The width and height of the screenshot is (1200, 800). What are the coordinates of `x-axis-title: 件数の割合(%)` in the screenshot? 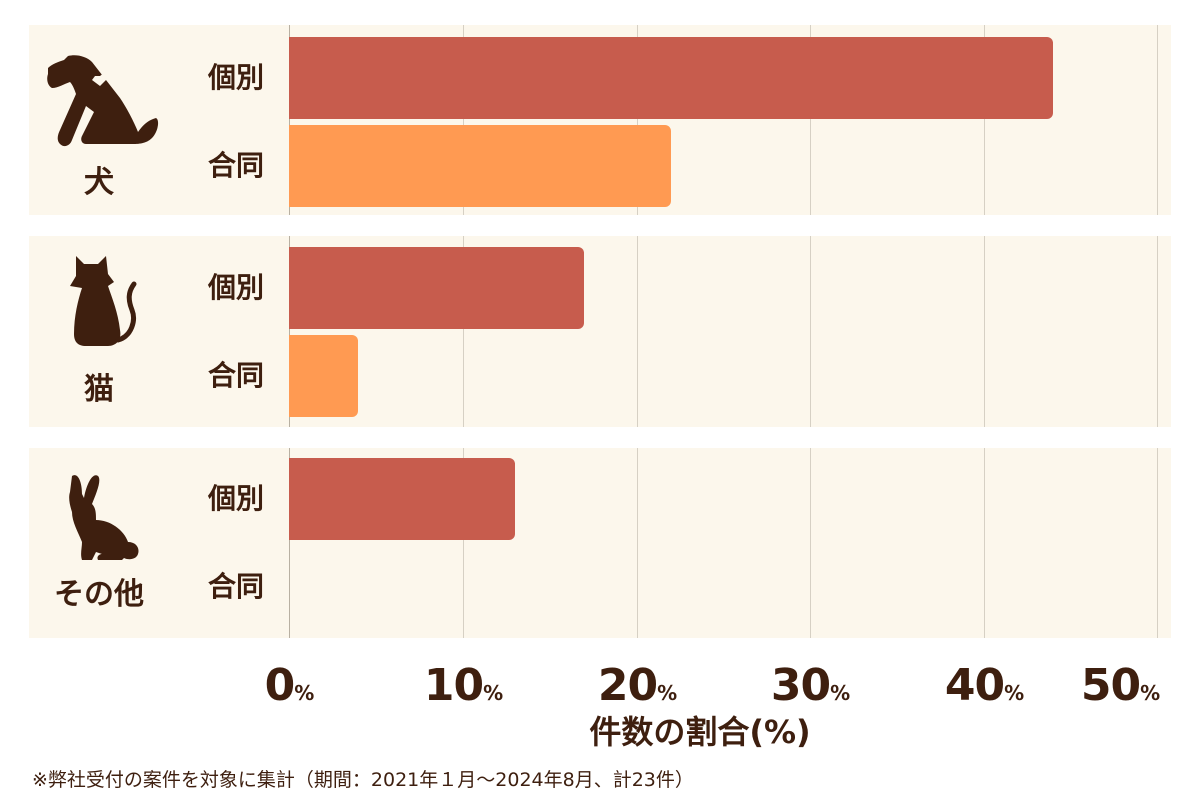 It's located at (700, 732).